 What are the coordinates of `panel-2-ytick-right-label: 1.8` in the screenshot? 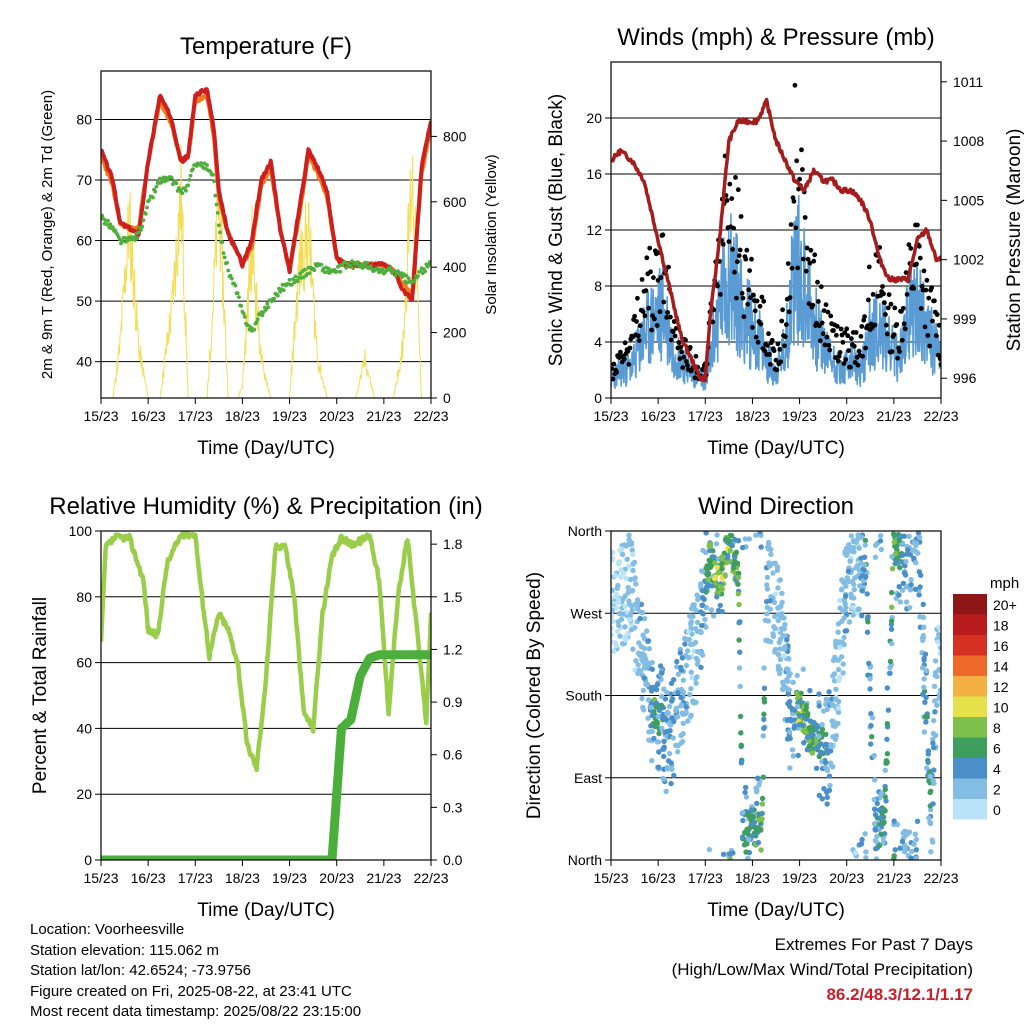 It's located at (453, 544).